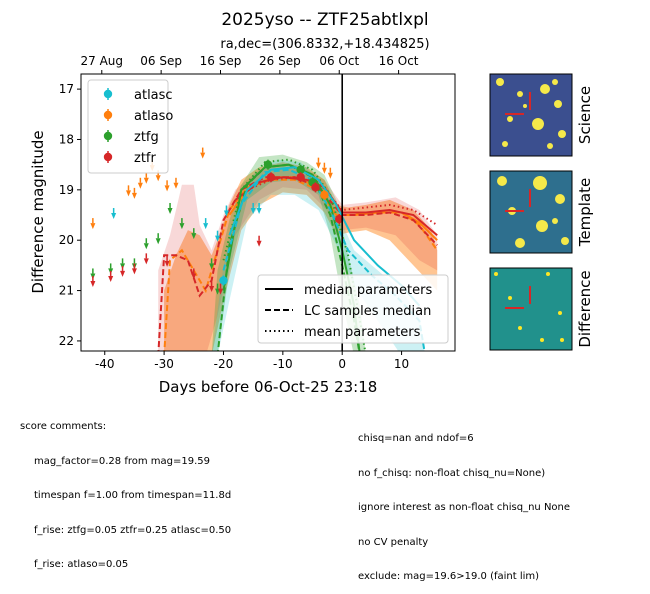  Describe the element at coordinates (105, 364) in the screenshot. I see `x-tick-label: -40` at that location.